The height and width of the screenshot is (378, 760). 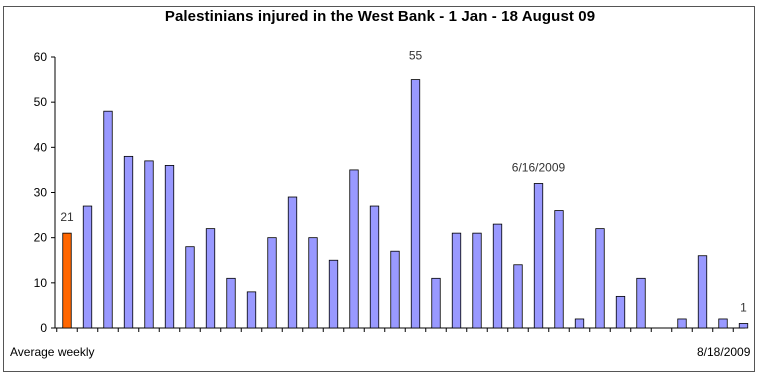 I want to click on x-axis, so click(x=400, y=329).